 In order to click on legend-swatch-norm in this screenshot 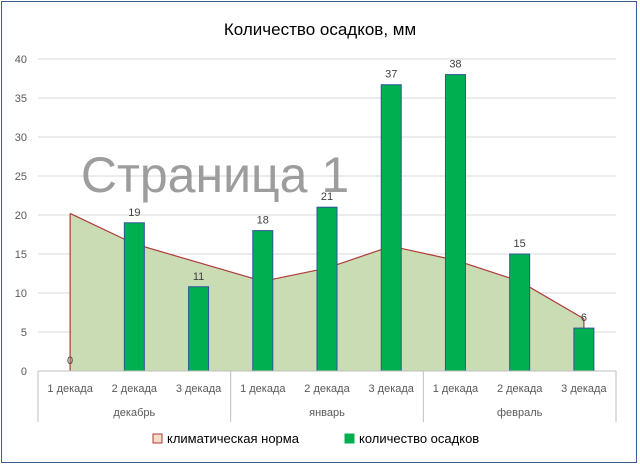, I will do `click(157, 438)`.